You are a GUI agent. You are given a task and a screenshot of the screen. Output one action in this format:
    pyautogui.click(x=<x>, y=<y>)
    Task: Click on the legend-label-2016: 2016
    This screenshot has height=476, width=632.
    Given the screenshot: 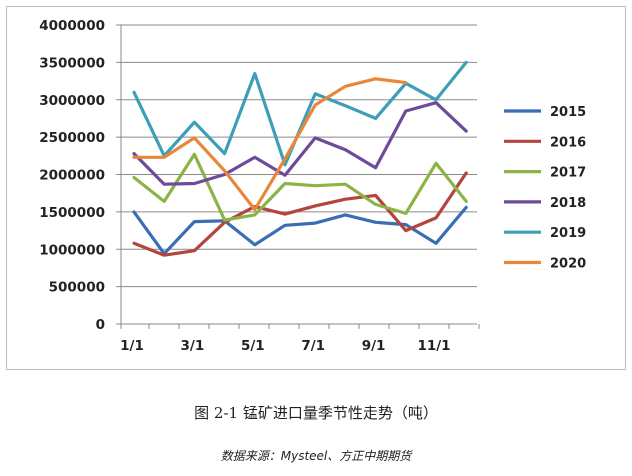 What is the action you would take?
    pyautogui.click(x=568, y=142)
    